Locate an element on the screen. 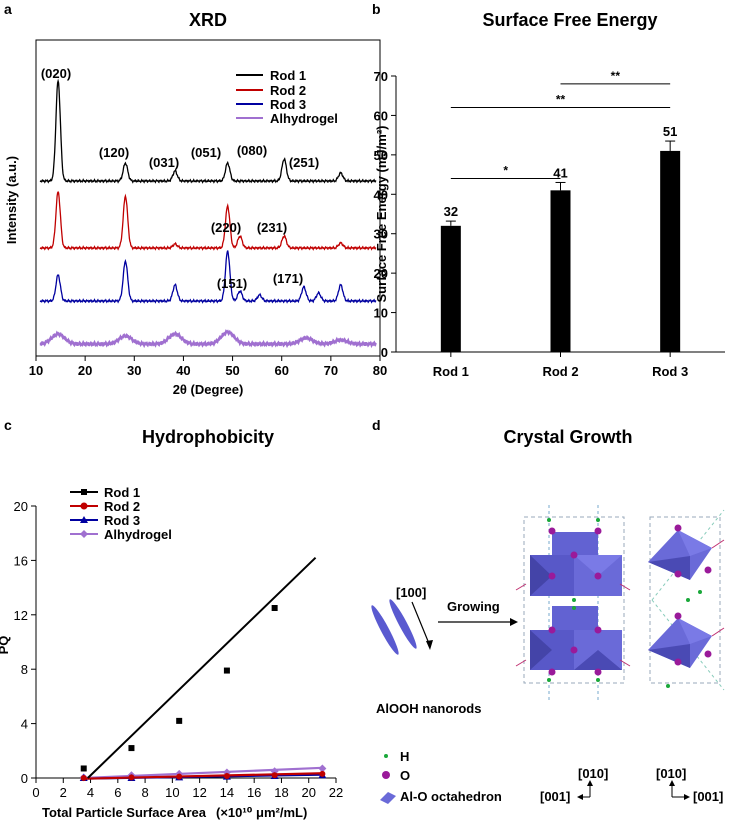 The height and width of the screenshot is (821, 739). crystal-structure-side-view is located at coordinates (573, 602).